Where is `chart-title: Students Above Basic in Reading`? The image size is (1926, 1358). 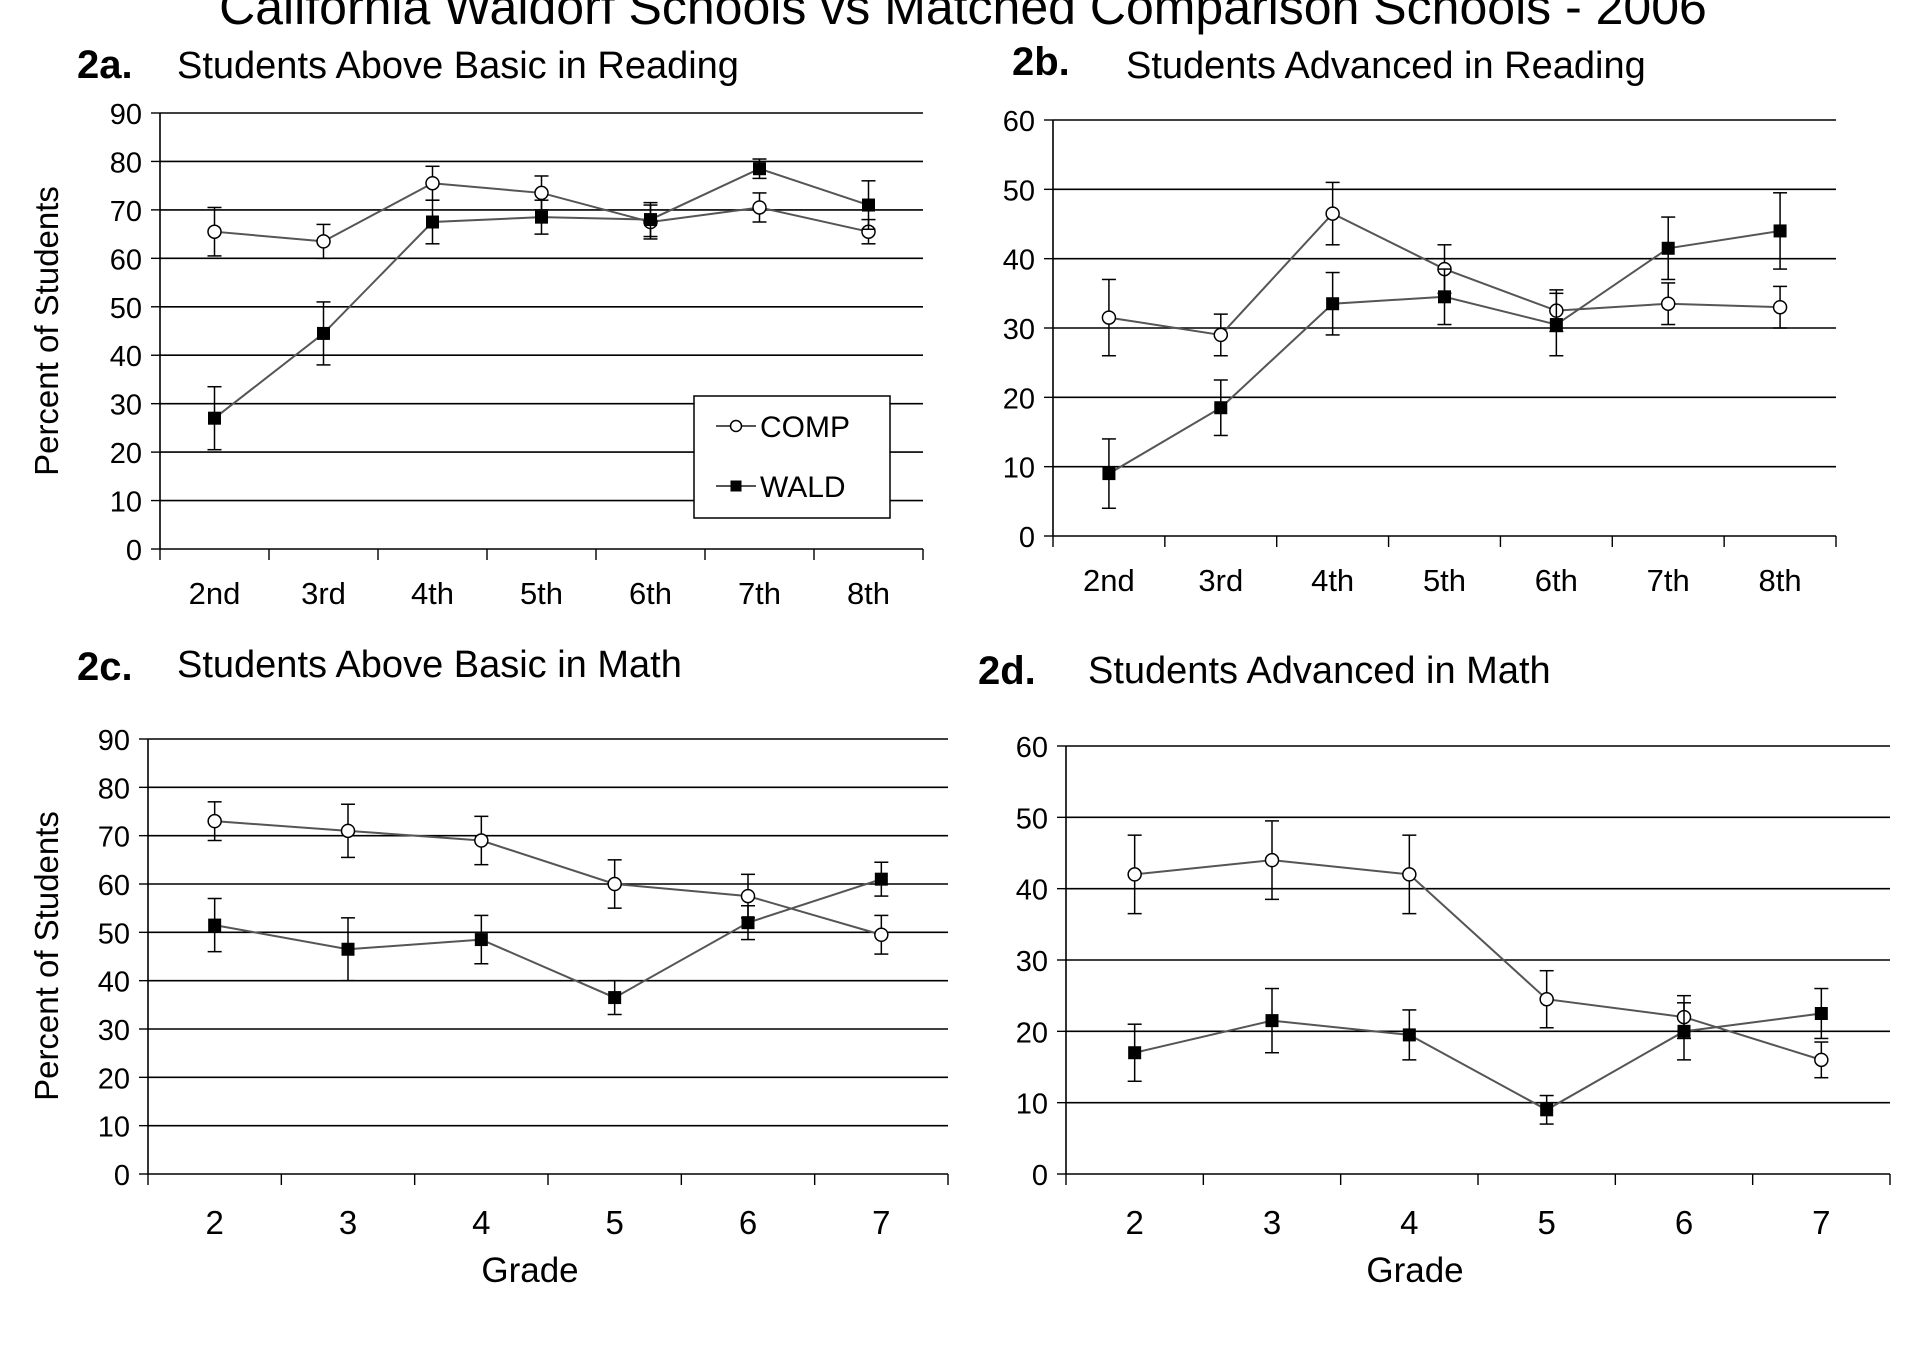
chart-title: Students Above Basic in Reading is located at coordinates (458, 66).